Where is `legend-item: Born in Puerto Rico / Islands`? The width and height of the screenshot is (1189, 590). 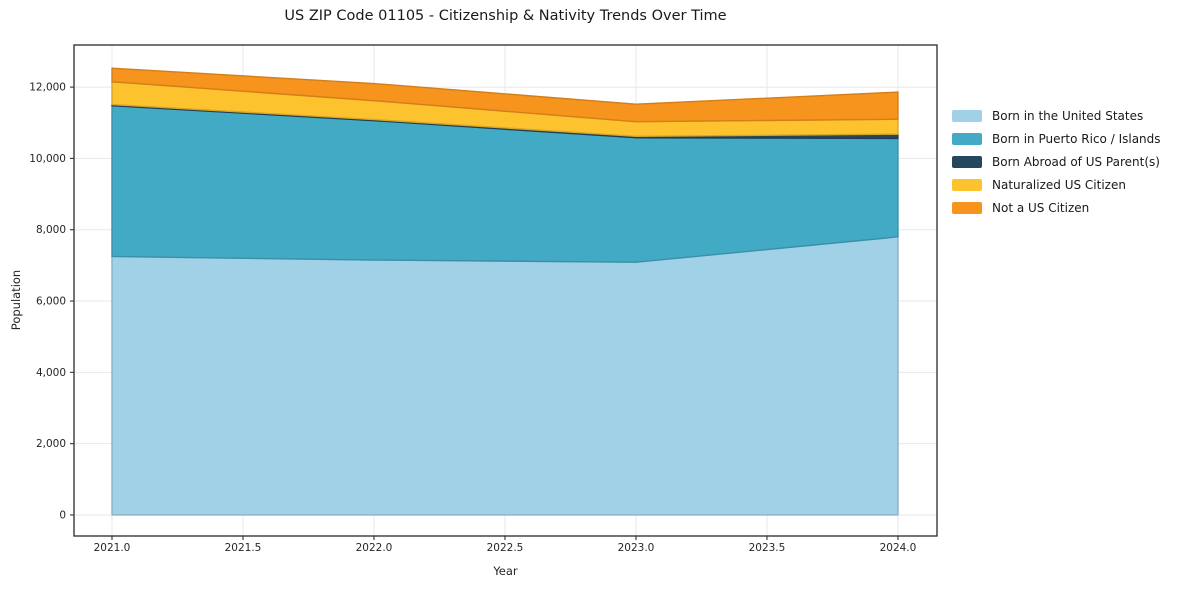 legend-item: Born in Puerto Rico / Islands is located at coordinates (1056, 138).